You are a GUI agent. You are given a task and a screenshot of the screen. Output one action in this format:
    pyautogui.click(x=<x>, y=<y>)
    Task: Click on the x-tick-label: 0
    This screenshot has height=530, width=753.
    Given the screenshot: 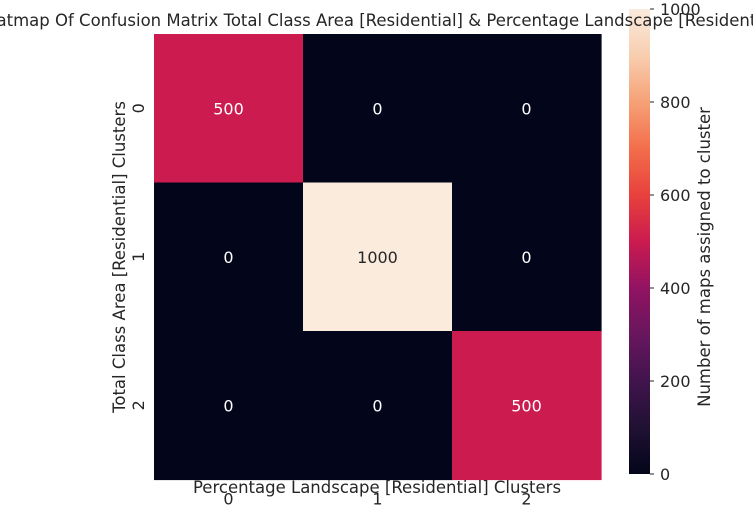 What is the action you would take?
    pyautogui.click(x=228, y=499)
    